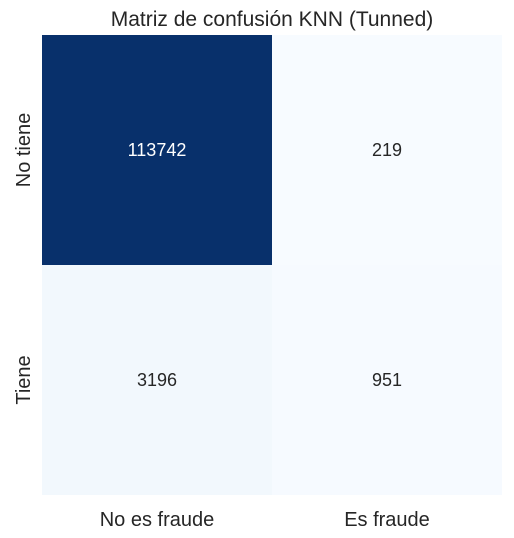  I want to click on cell-value-label: 3196, so click(157, 380).